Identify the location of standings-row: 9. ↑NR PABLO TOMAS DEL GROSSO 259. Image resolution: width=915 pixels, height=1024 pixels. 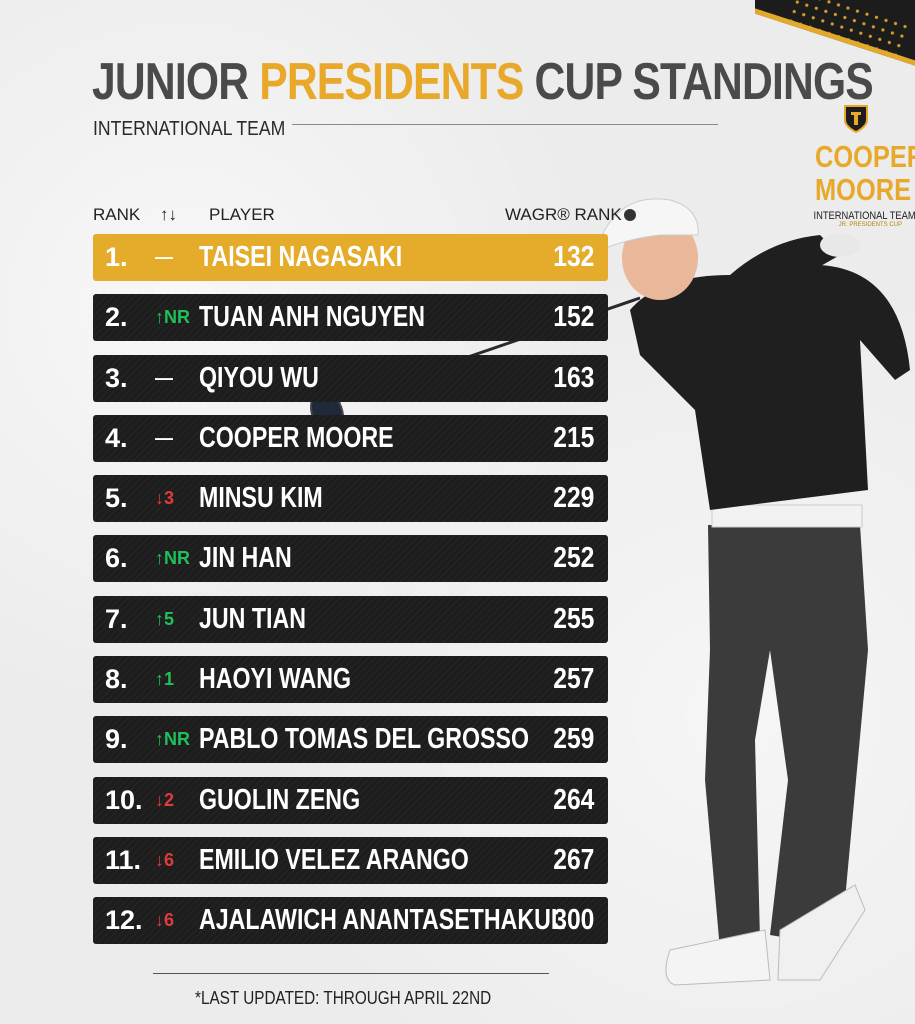
(350, 740).